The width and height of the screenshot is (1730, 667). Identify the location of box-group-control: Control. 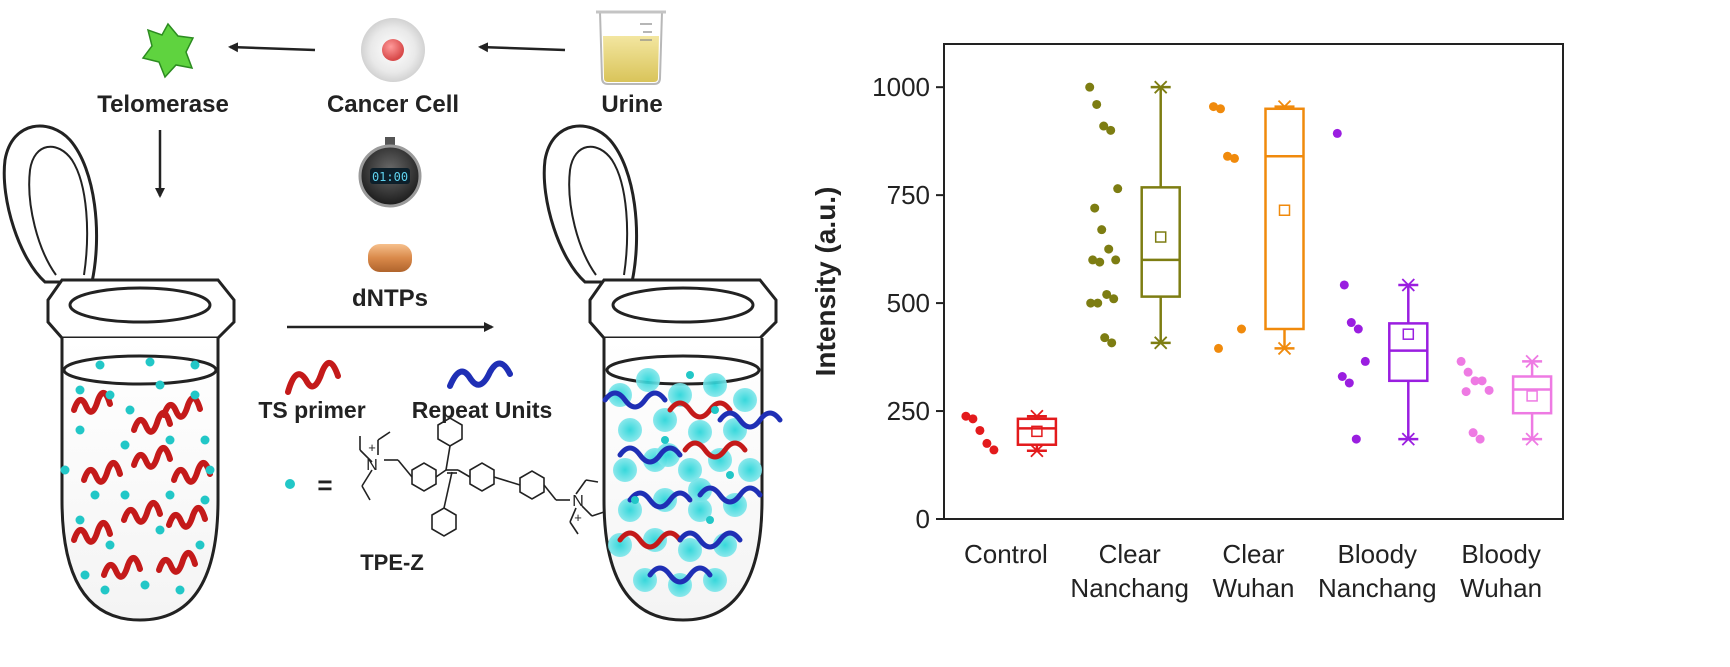
(1009, 489).